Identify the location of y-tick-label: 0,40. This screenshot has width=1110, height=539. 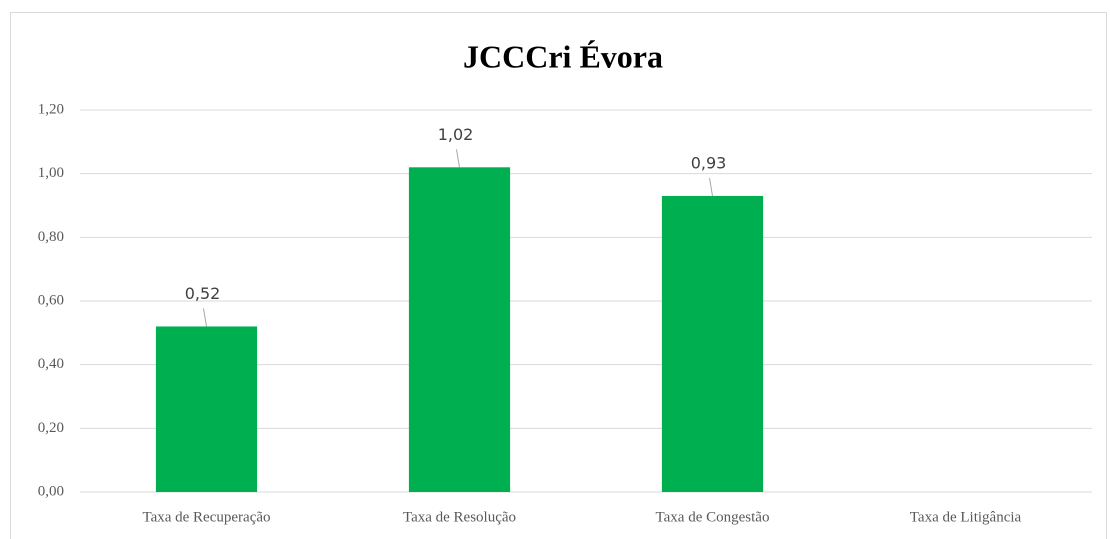
(51, 364).